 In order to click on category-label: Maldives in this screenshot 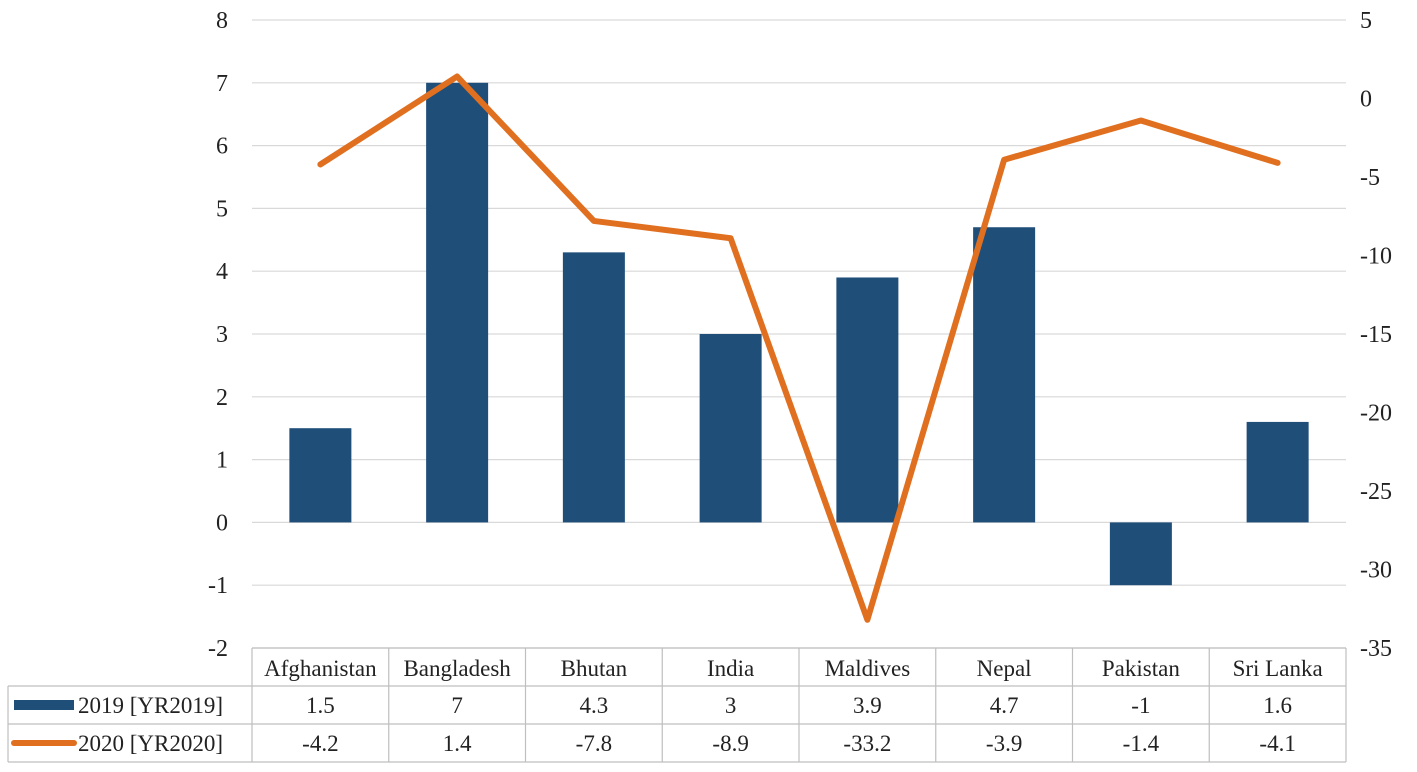, I will do `click(868, 668)`.